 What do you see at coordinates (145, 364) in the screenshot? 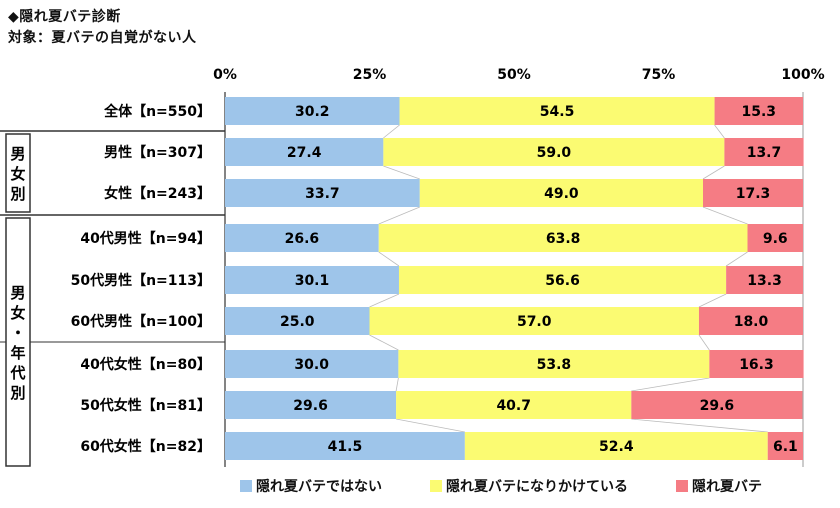
I see `category-label: 40代女性【n=80】` at bounding box center [145, 364].